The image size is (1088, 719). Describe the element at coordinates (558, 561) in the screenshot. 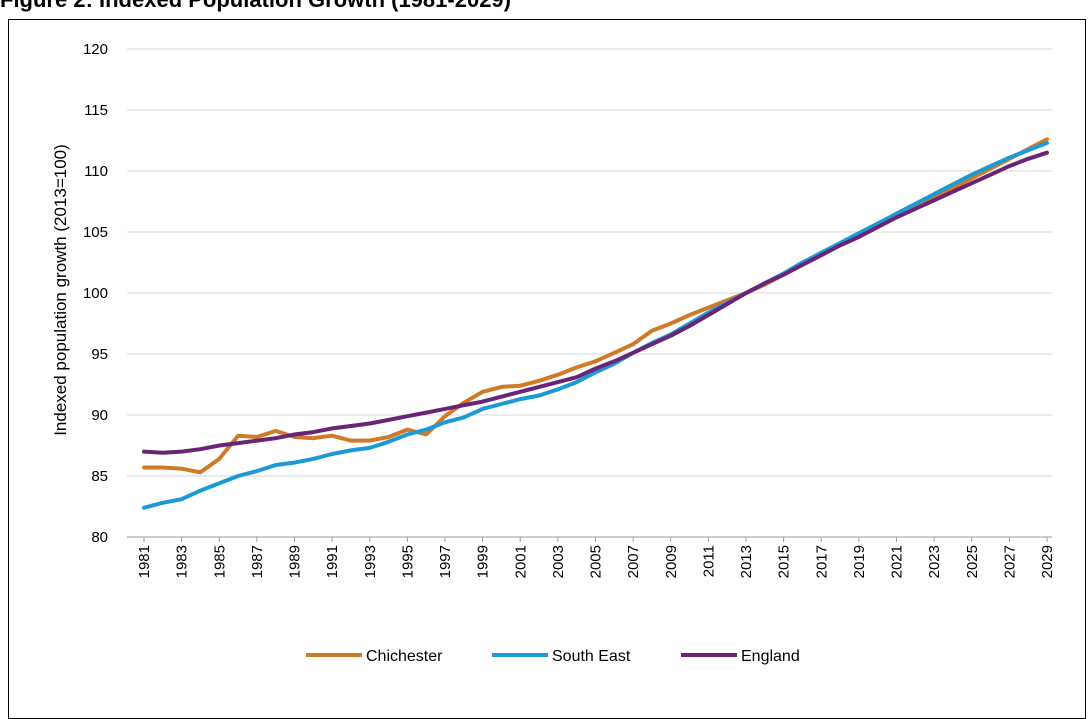

I see `x-tick-label: 2003` at that location.